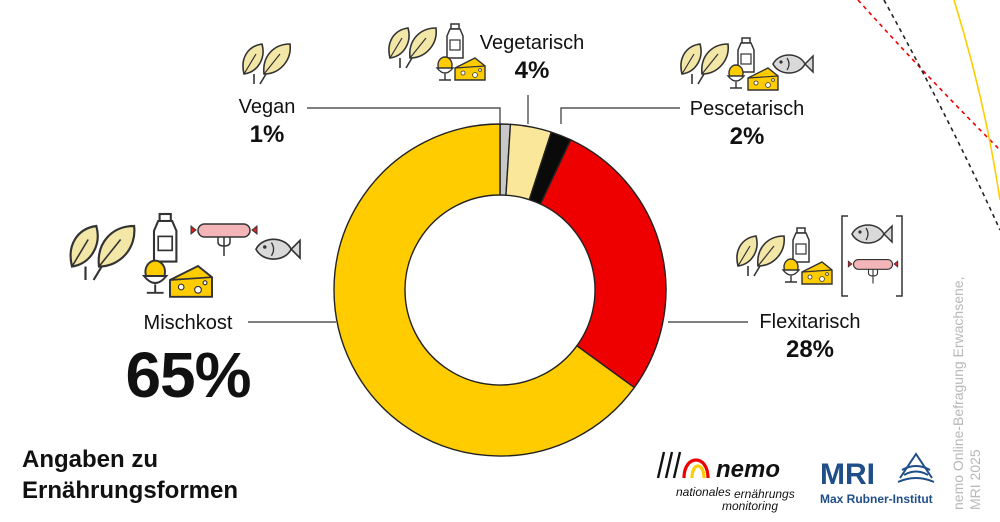  Describe the element at coordinates (603, 264) in the screenshot. I see `donut-slice-flexitarisch` at that location.